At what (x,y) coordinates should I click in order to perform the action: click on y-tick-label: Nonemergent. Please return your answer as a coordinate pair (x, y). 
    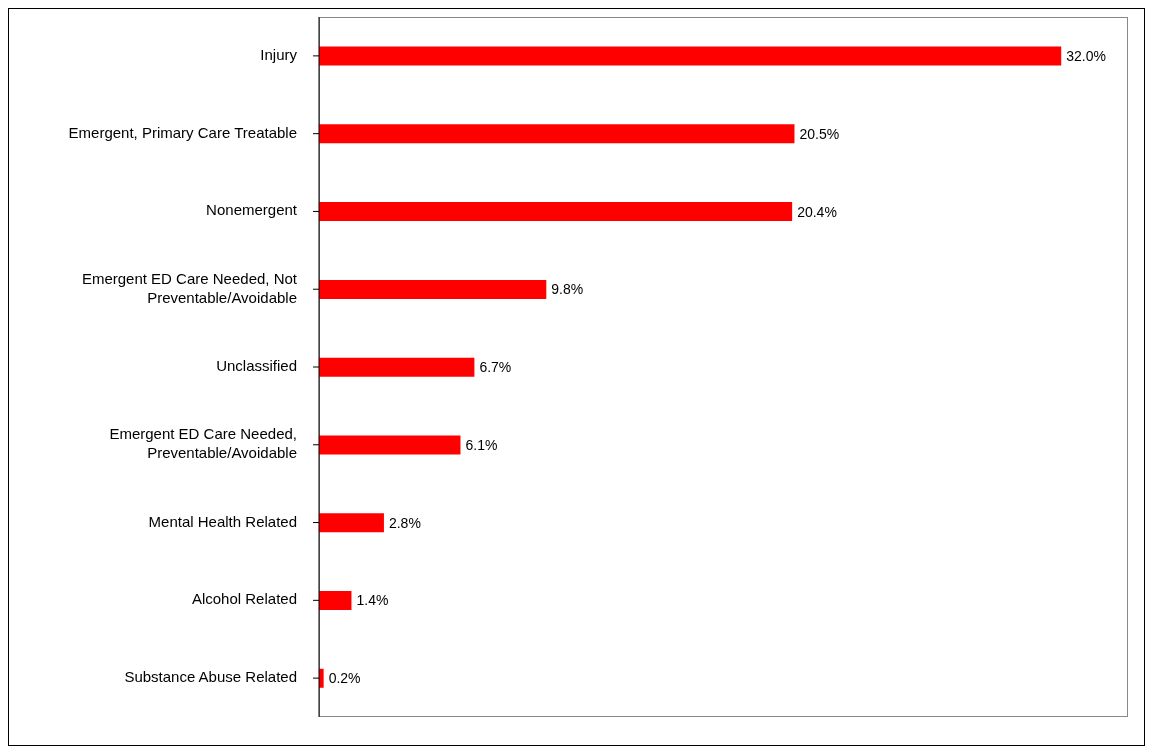
    Looking at the image, I should click on (252, 210).